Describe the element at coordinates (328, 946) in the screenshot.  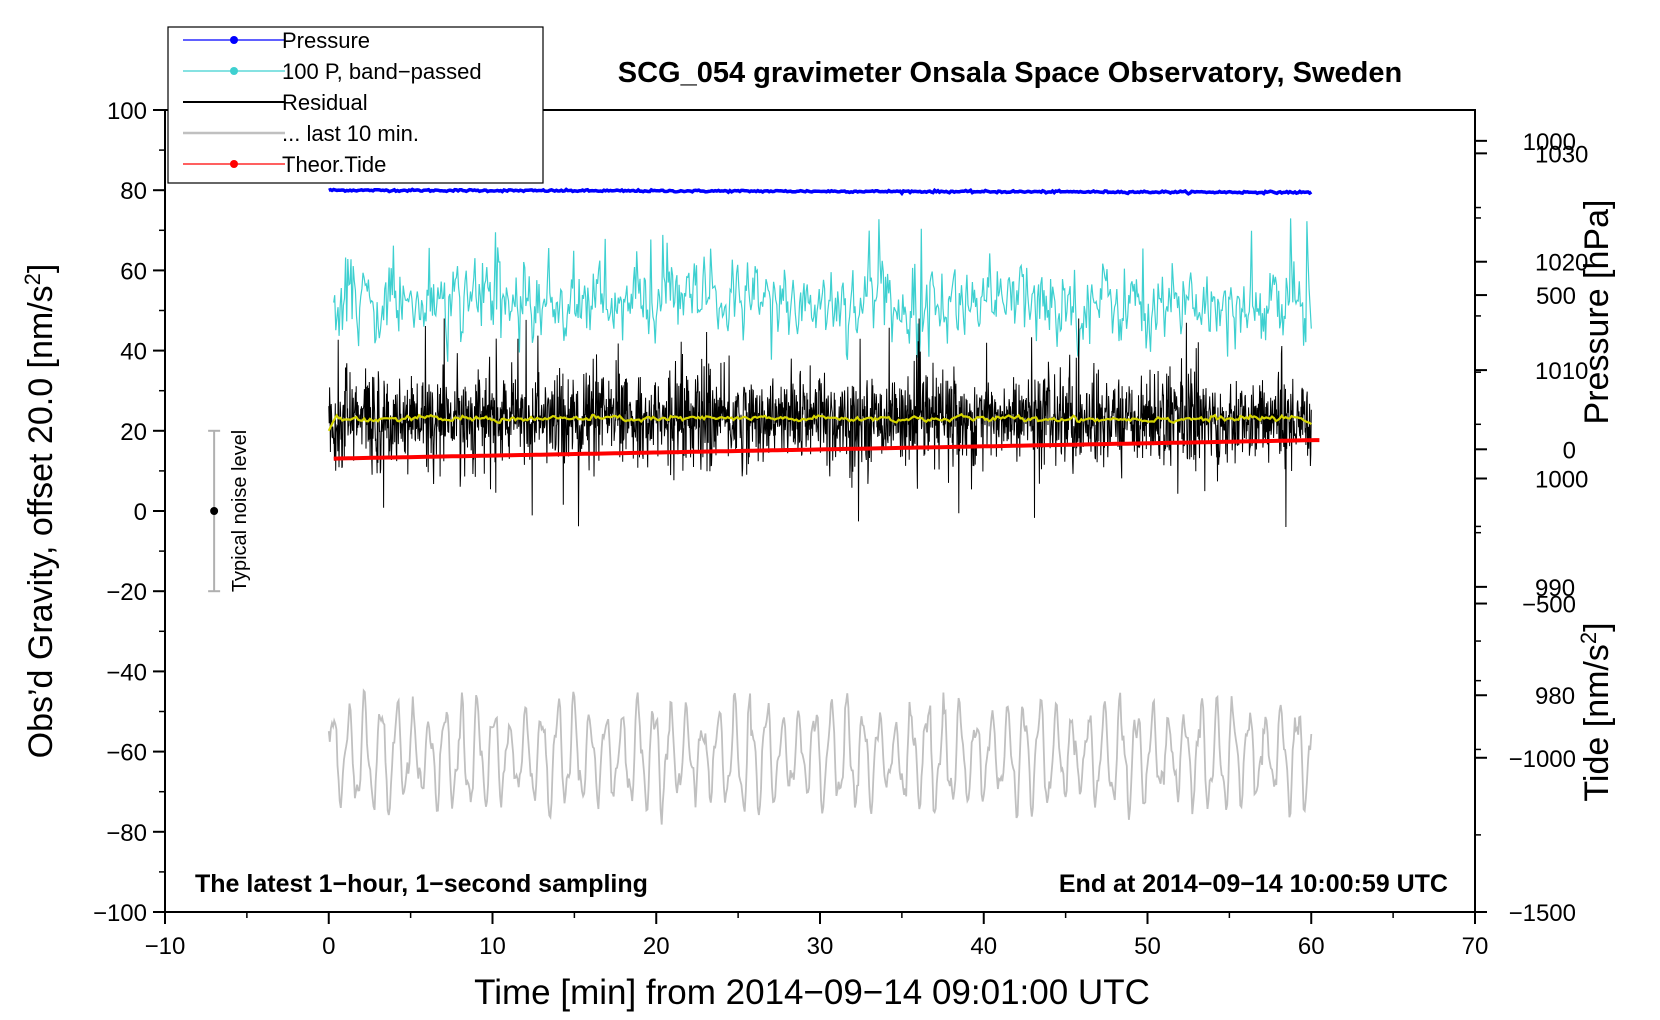
I see `x-tick-label: 0` at that location.